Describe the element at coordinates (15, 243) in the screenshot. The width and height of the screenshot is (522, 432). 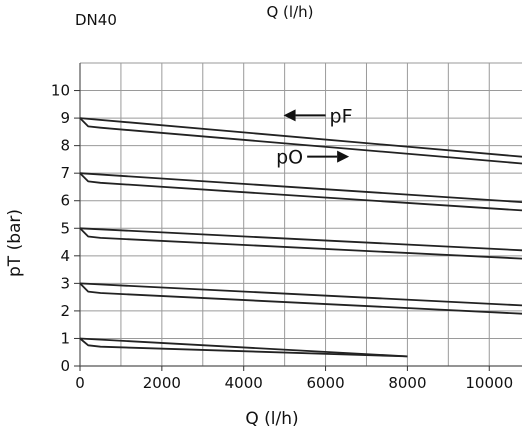
I see `y-axis-label: pT (bar)` at that location.